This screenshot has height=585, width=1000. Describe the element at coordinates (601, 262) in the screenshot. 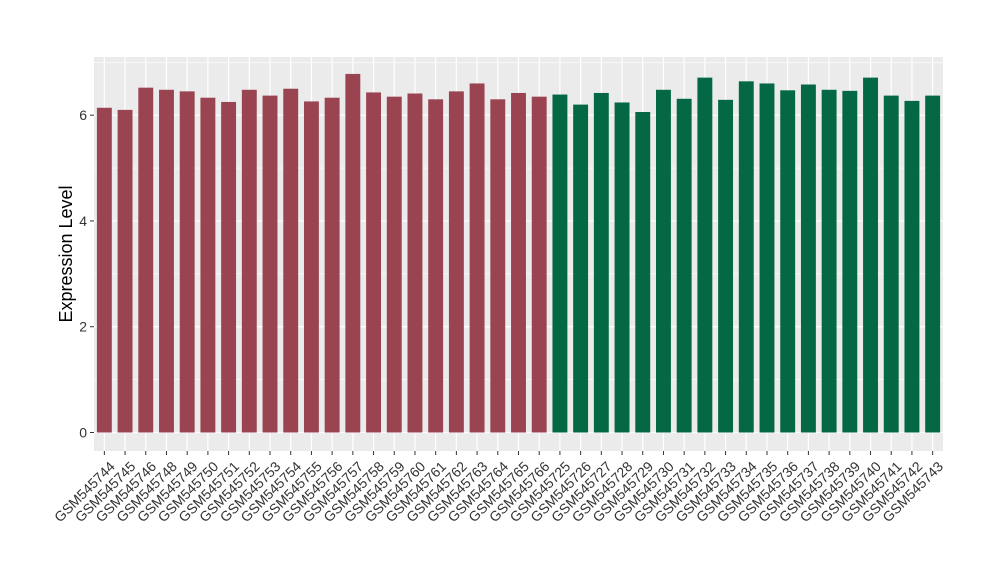

I see `bar-gsm545727` at that location.